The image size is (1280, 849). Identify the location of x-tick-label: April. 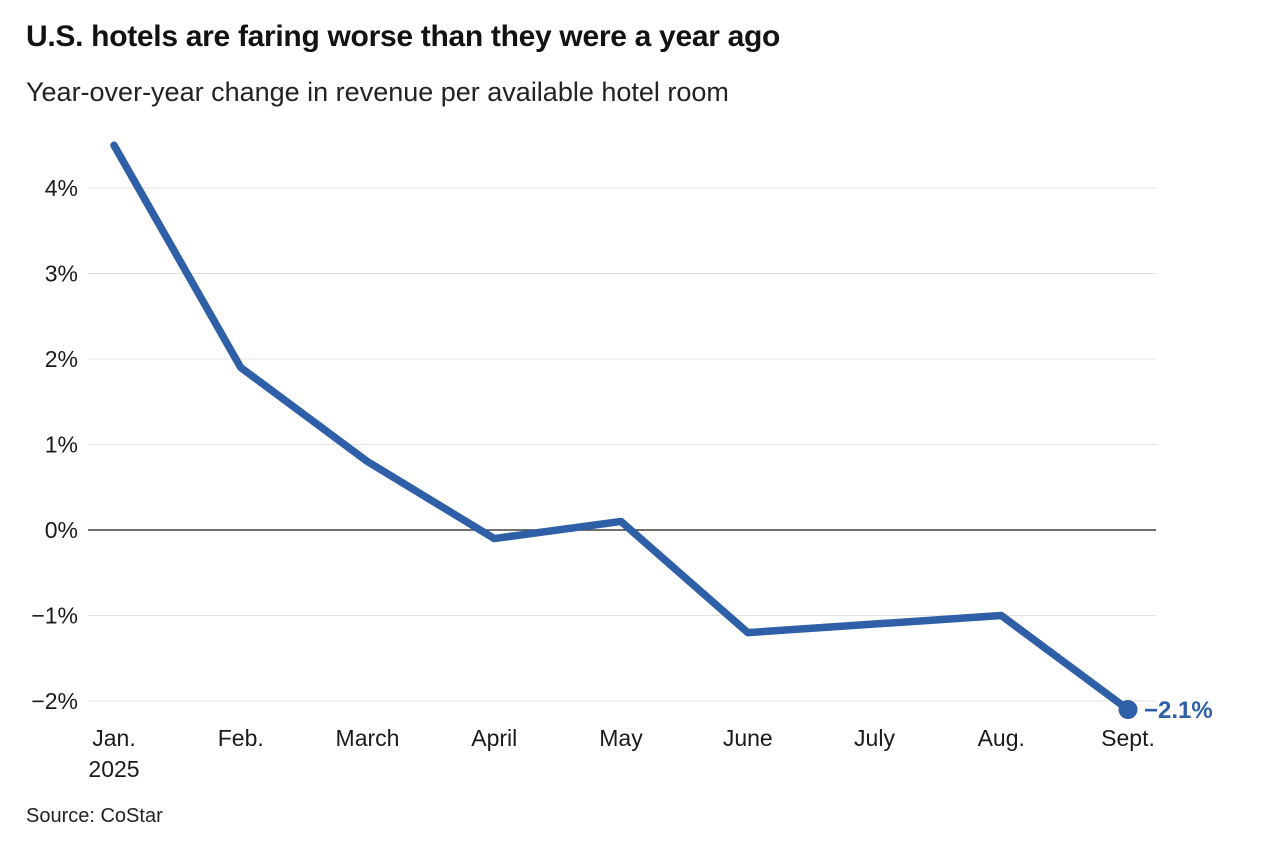
(494, 738).